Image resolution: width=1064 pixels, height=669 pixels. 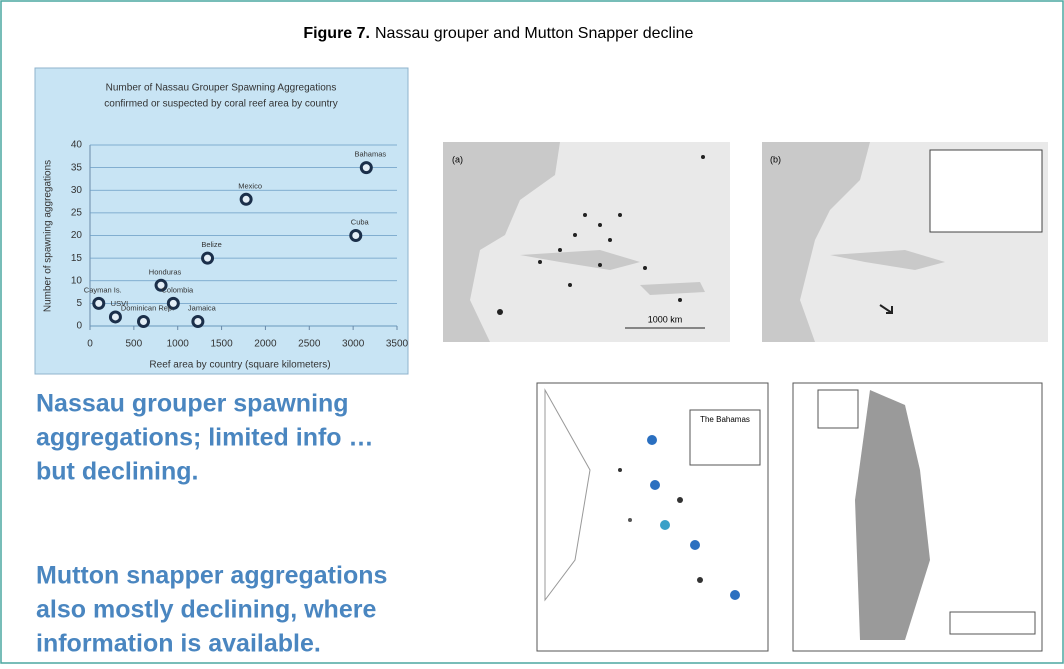 What do you see at coordinates (370, 154) in the screenshot?
I see `point-label: Bahamas` at bounding box center [370, 154].